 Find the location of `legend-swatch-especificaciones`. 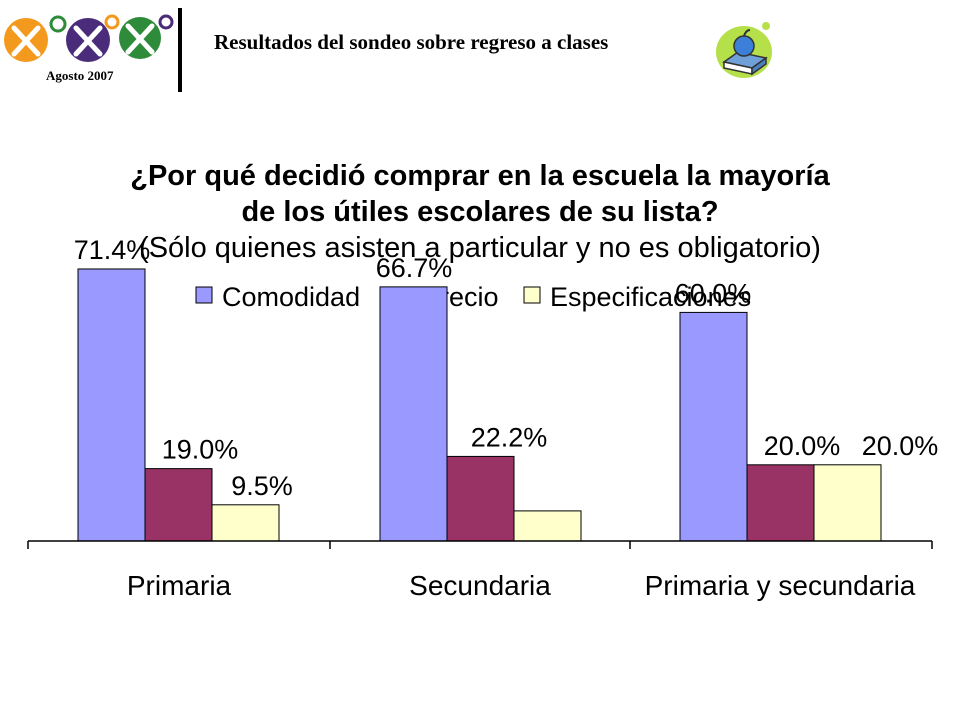

legend-swatch-especificaciones is located at coordinates (532, 295).